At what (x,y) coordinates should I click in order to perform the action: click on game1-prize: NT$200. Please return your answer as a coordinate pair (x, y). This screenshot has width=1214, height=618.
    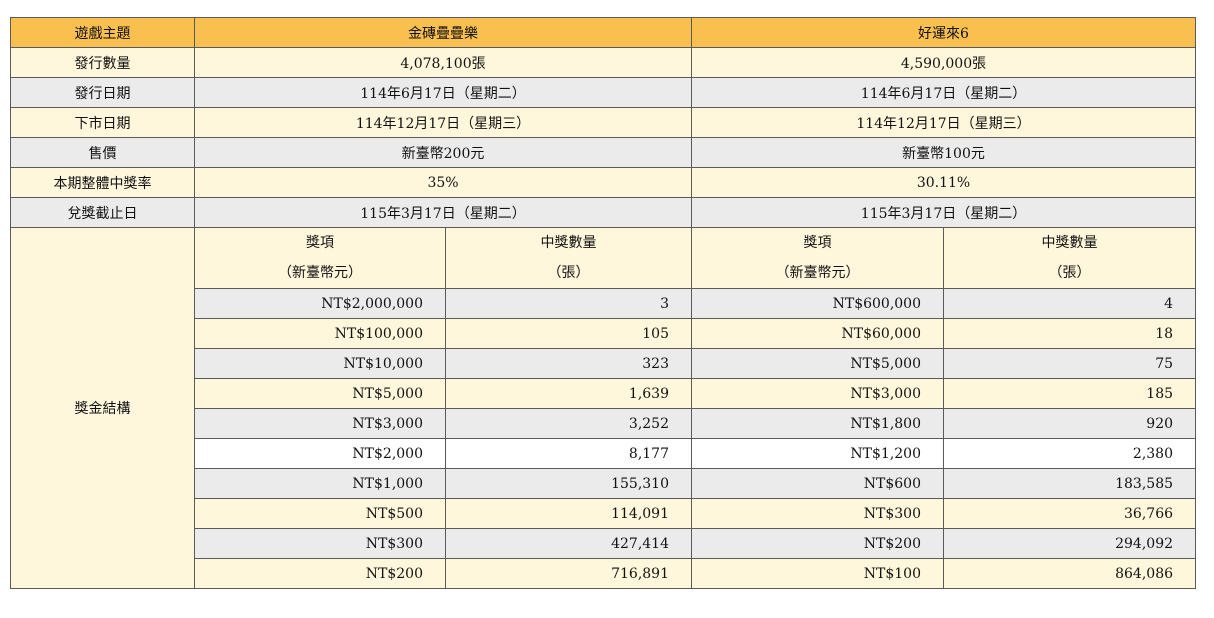
    Looking at the image, I should click on (320, 573).